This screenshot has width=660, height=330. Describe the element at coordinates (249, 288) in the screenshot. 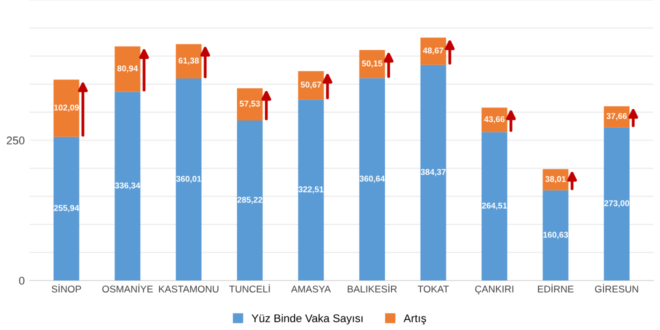

I see `x-tick-label: TUNCELİ` at that location.